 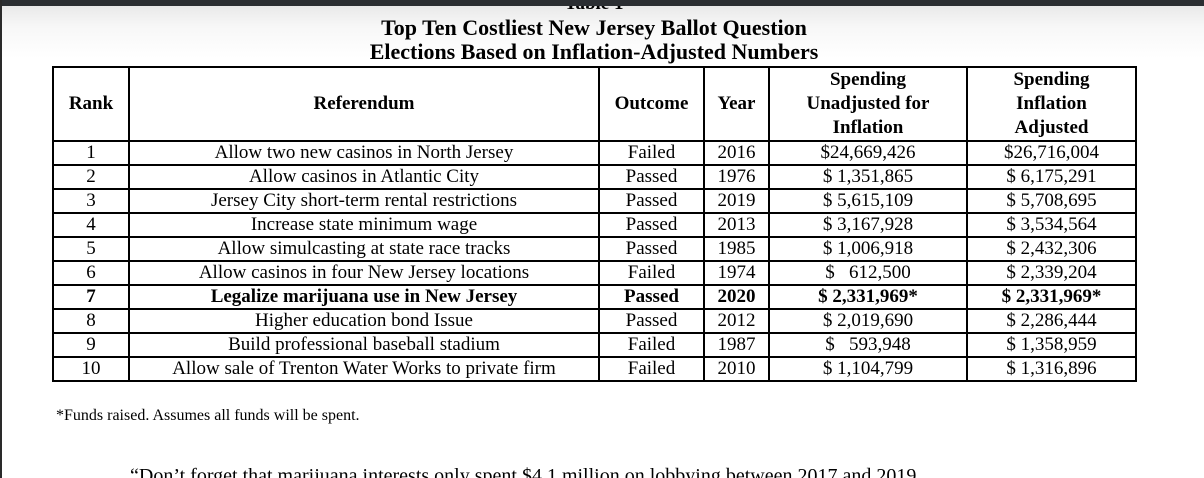 What do you see at coordinates (736, 177) in the screenshot?
I see `cell-year: 1976` at bounding box center [736, 177].